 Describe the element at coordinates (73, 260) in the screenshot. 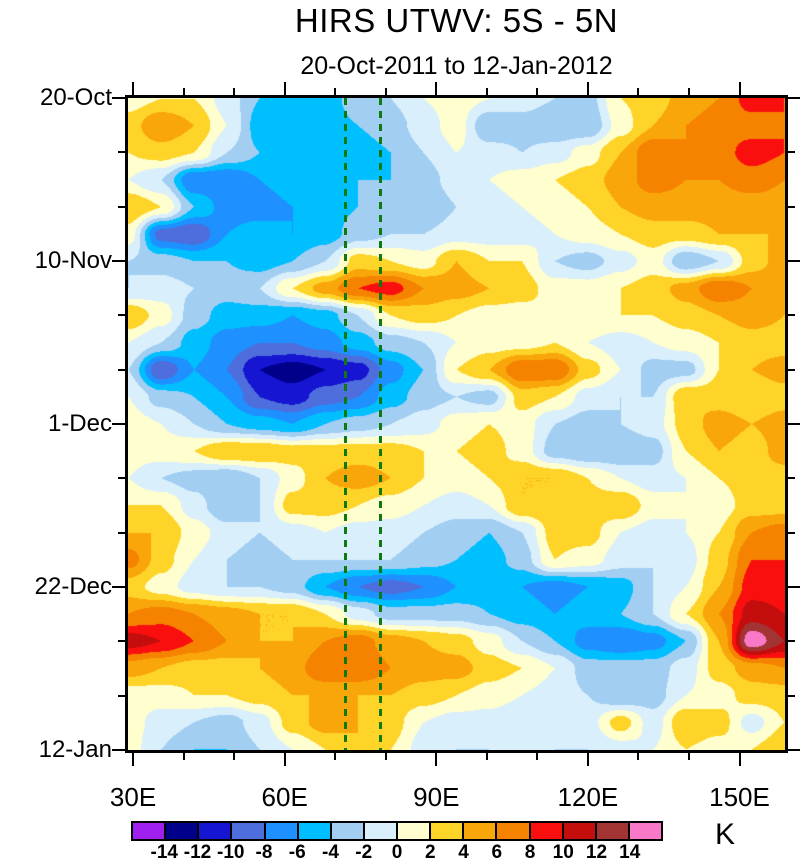

I see `y-tick-label: 10-Nov` at that location.